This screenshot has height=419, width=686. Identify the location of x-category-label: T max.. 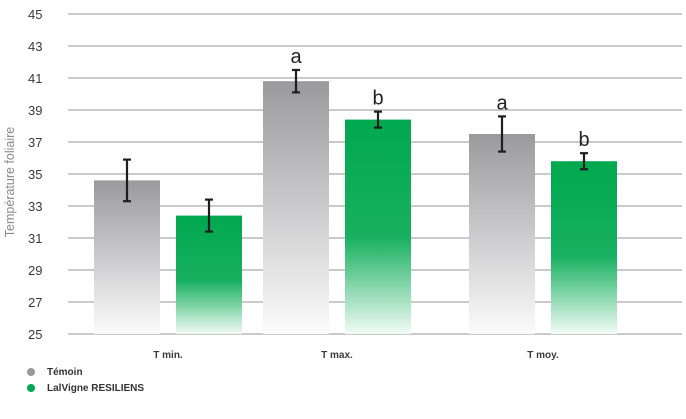
(337, 355).